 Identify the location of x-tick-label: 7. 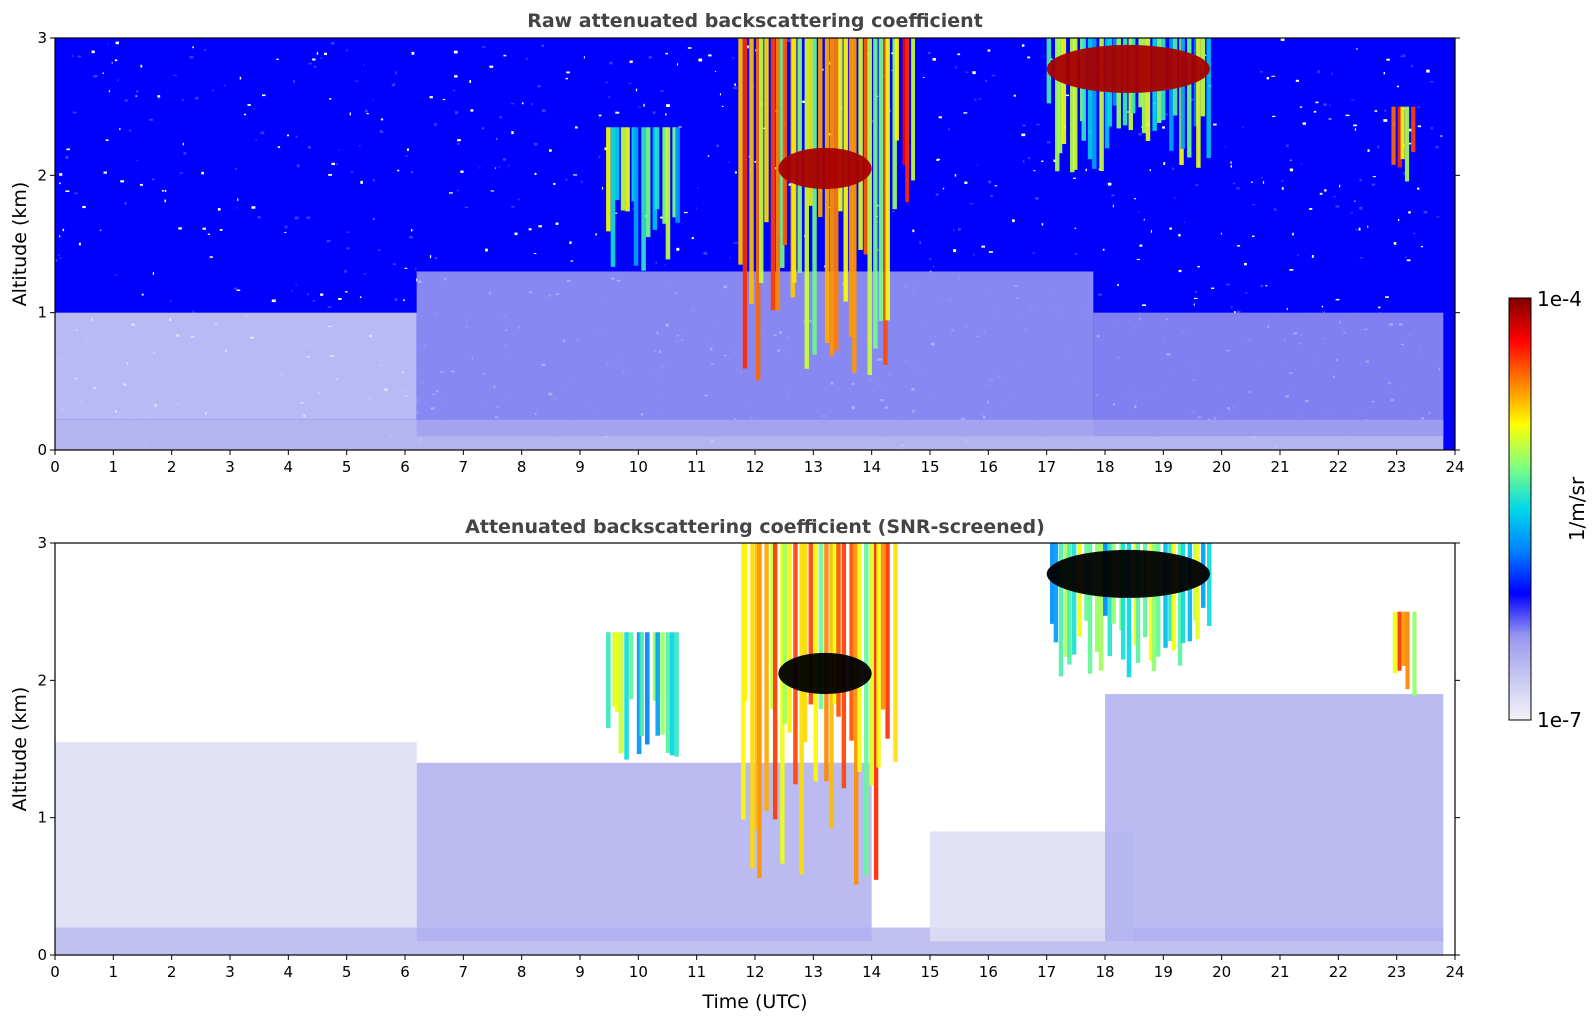
(464, 972).